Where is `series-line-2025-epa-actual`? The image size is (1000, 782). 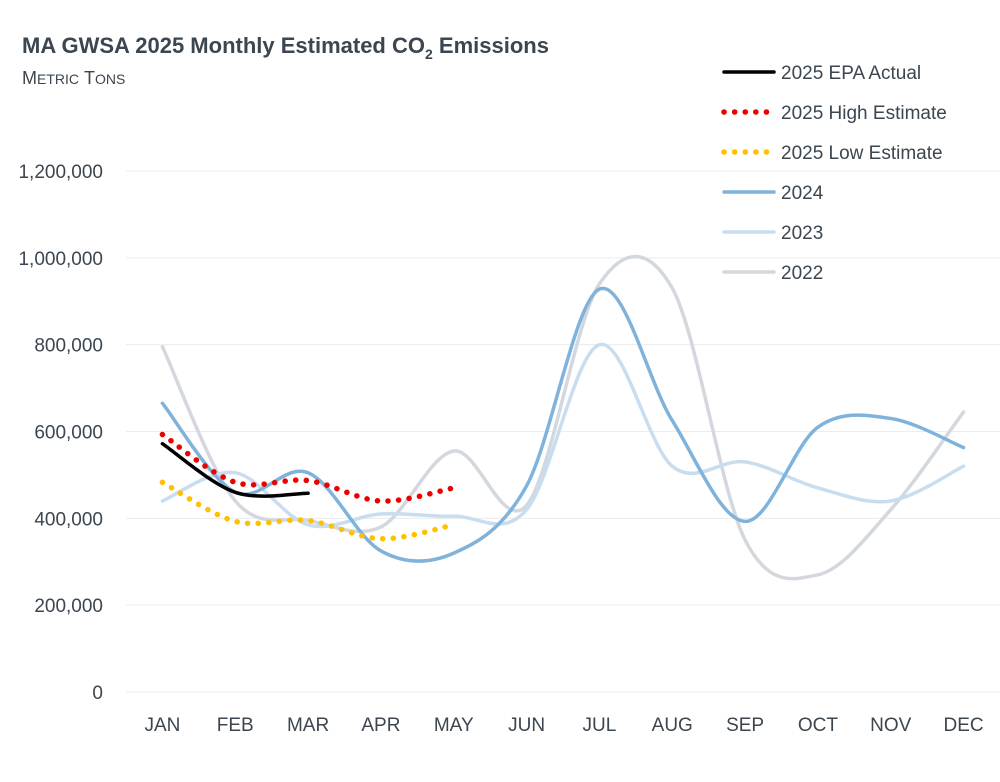 series-line-2025-epa-actual is located at coordinates (235, 469).